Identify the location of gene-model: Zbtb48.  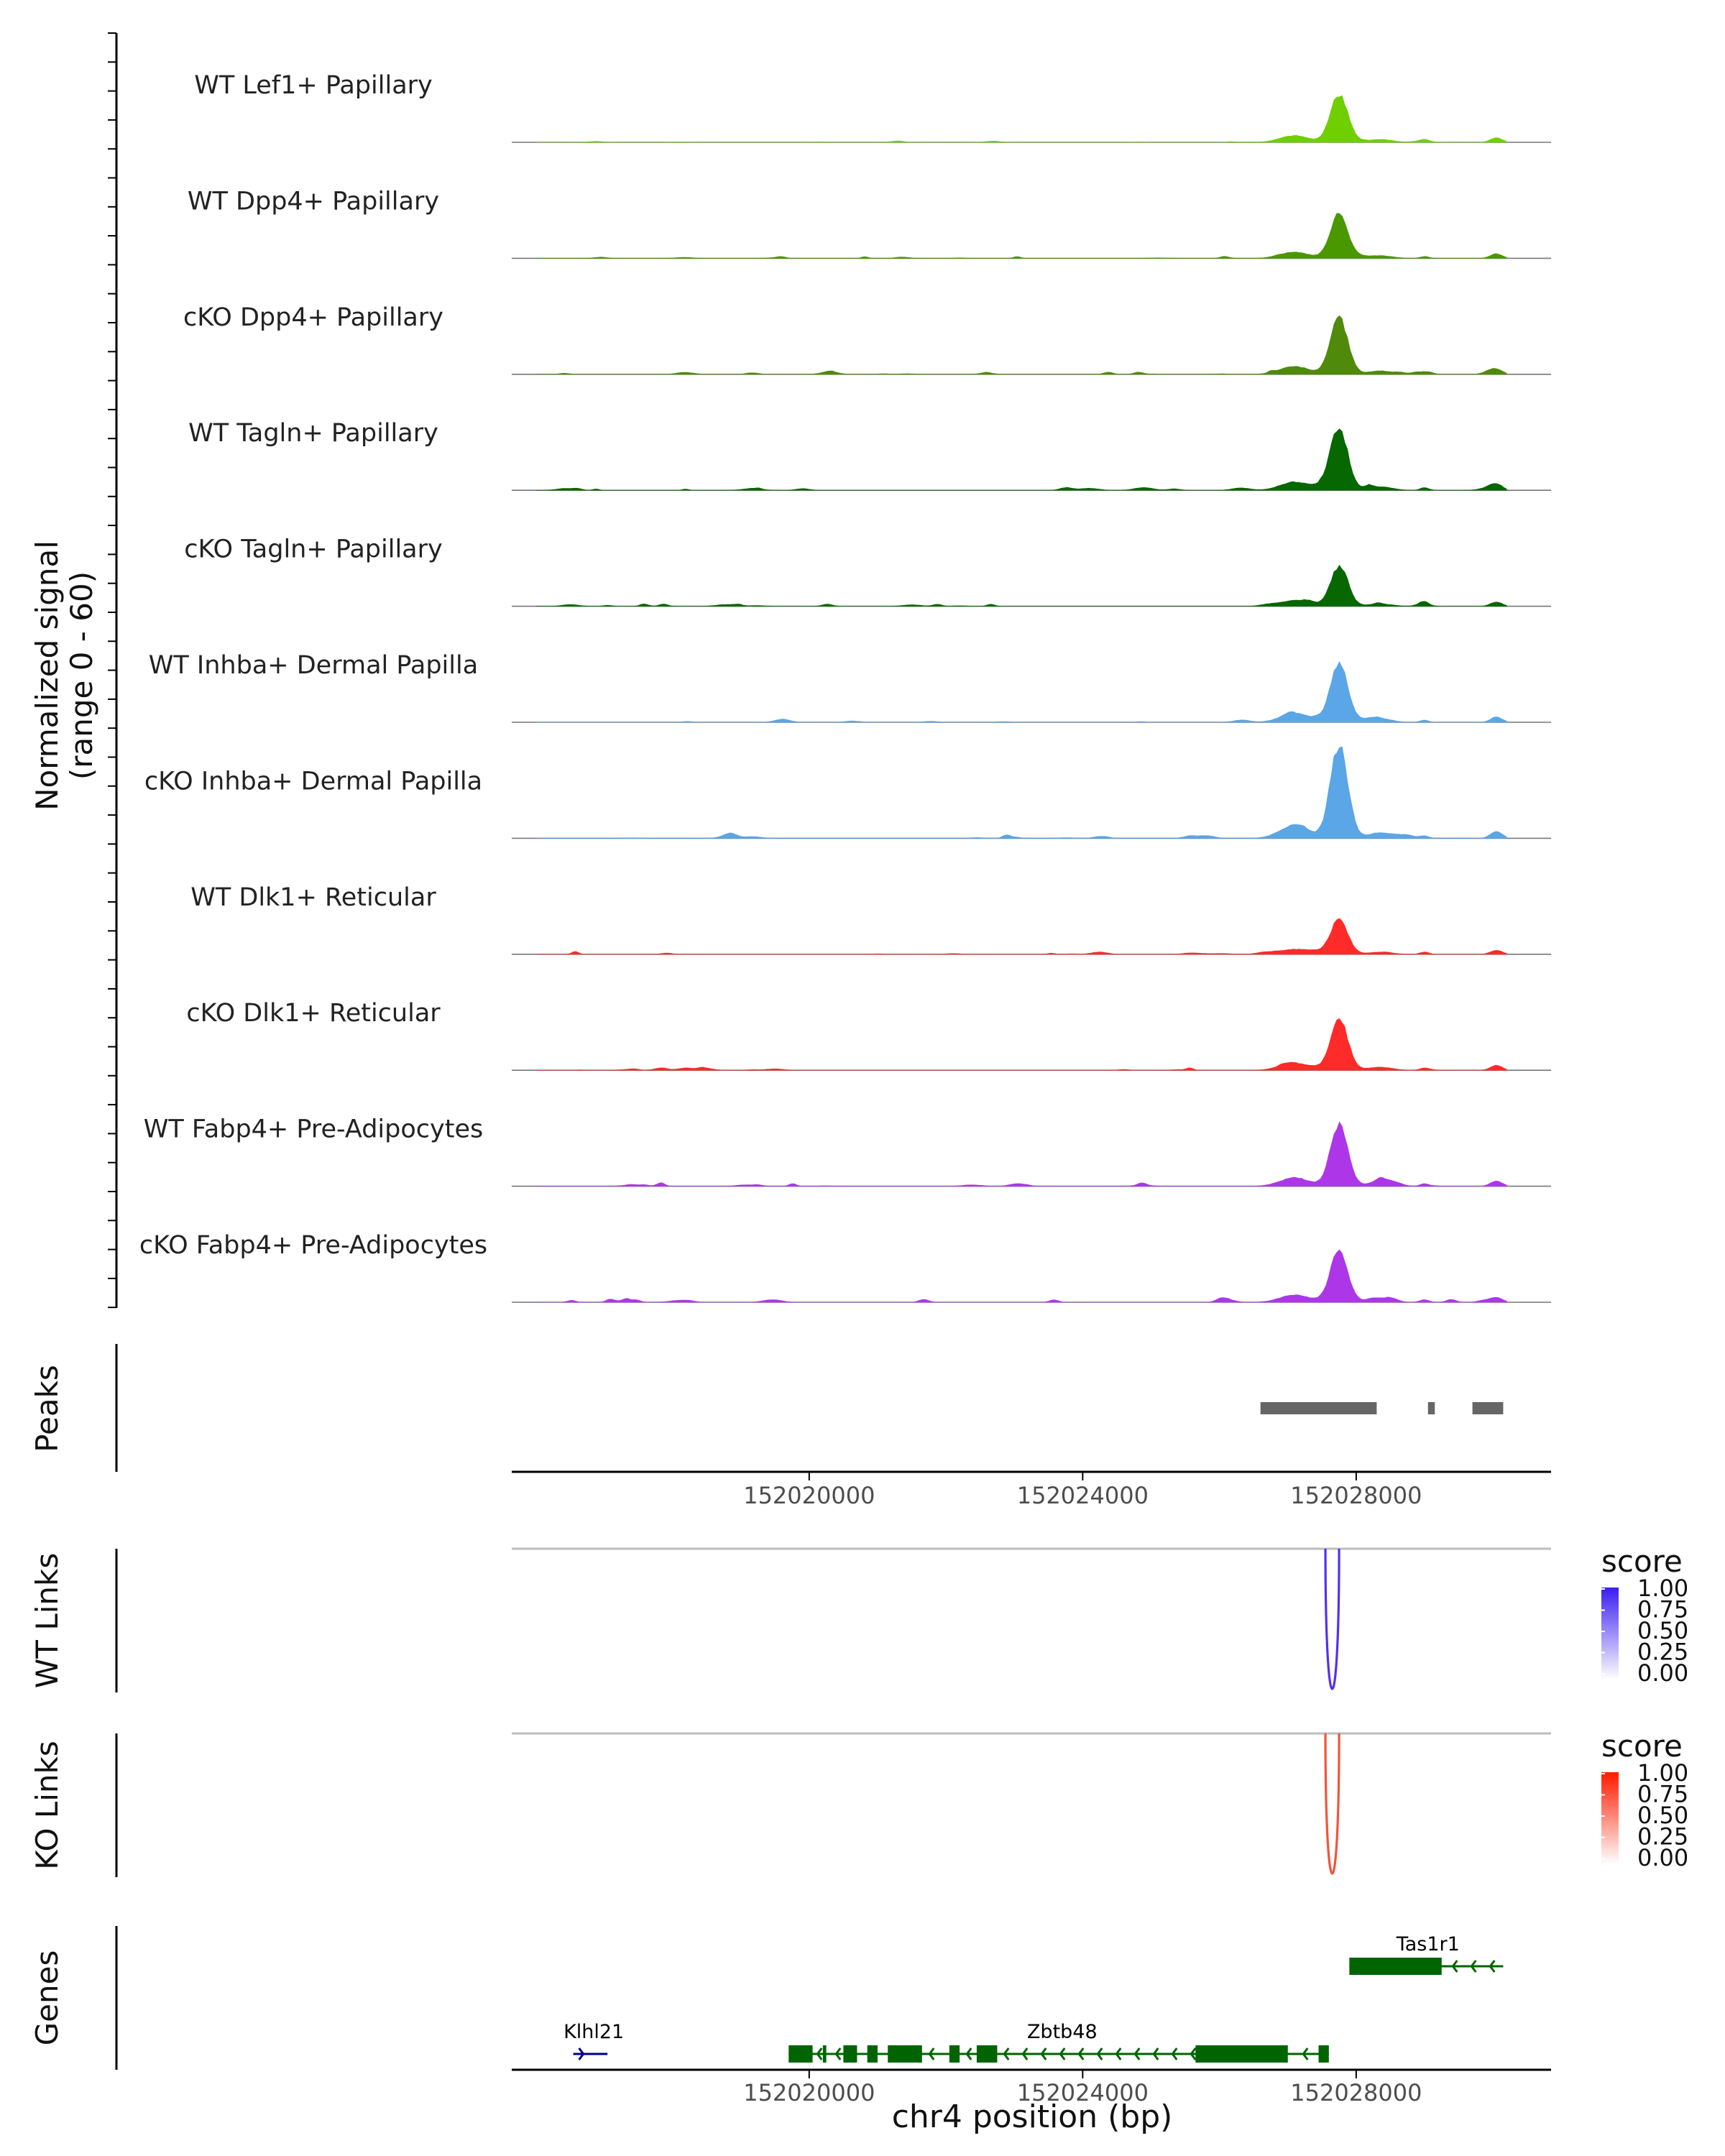
(1058, 2042).